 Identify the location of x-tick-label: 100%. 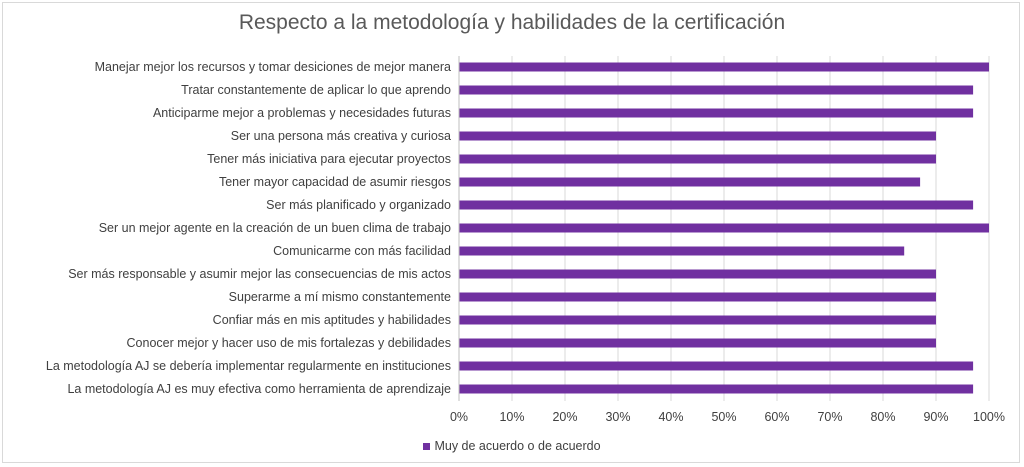
(989, 417).